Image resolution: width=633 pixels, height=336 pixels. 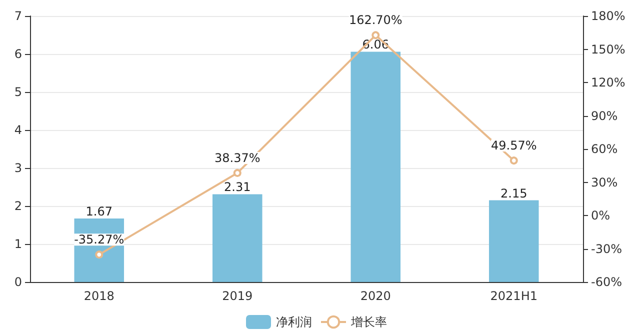 I want to click on y2-tick-label: 150%, so click(x=608, y=49).